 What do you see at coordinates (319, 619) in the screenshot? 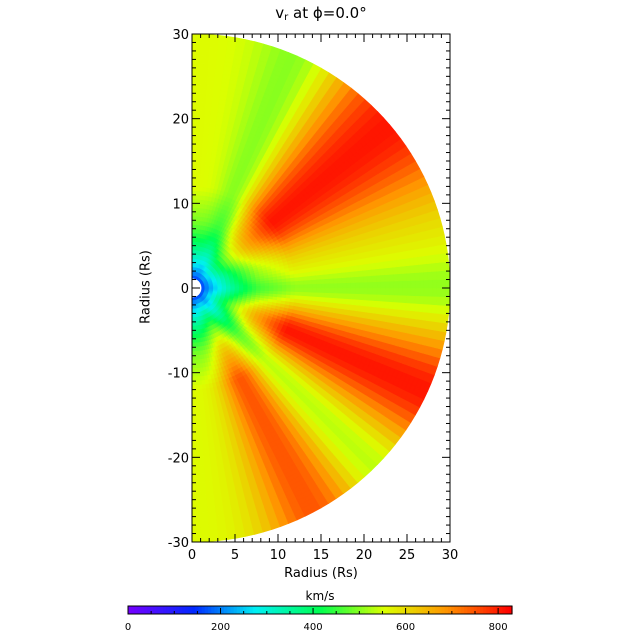
I see `colorbar: 0 200 400 600 800` at bounding box center [319, 619].